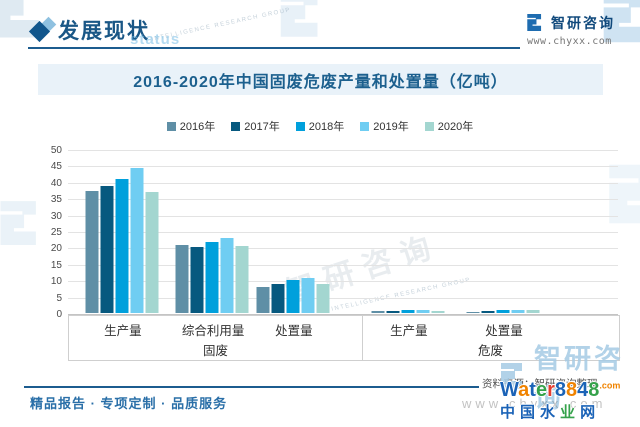 The height and width of the screenshot is (427, 640). What do you see at coordinates (532, 390) in the screenshot?
I see `watermark-letter: t` at bounding box center [532, 390].